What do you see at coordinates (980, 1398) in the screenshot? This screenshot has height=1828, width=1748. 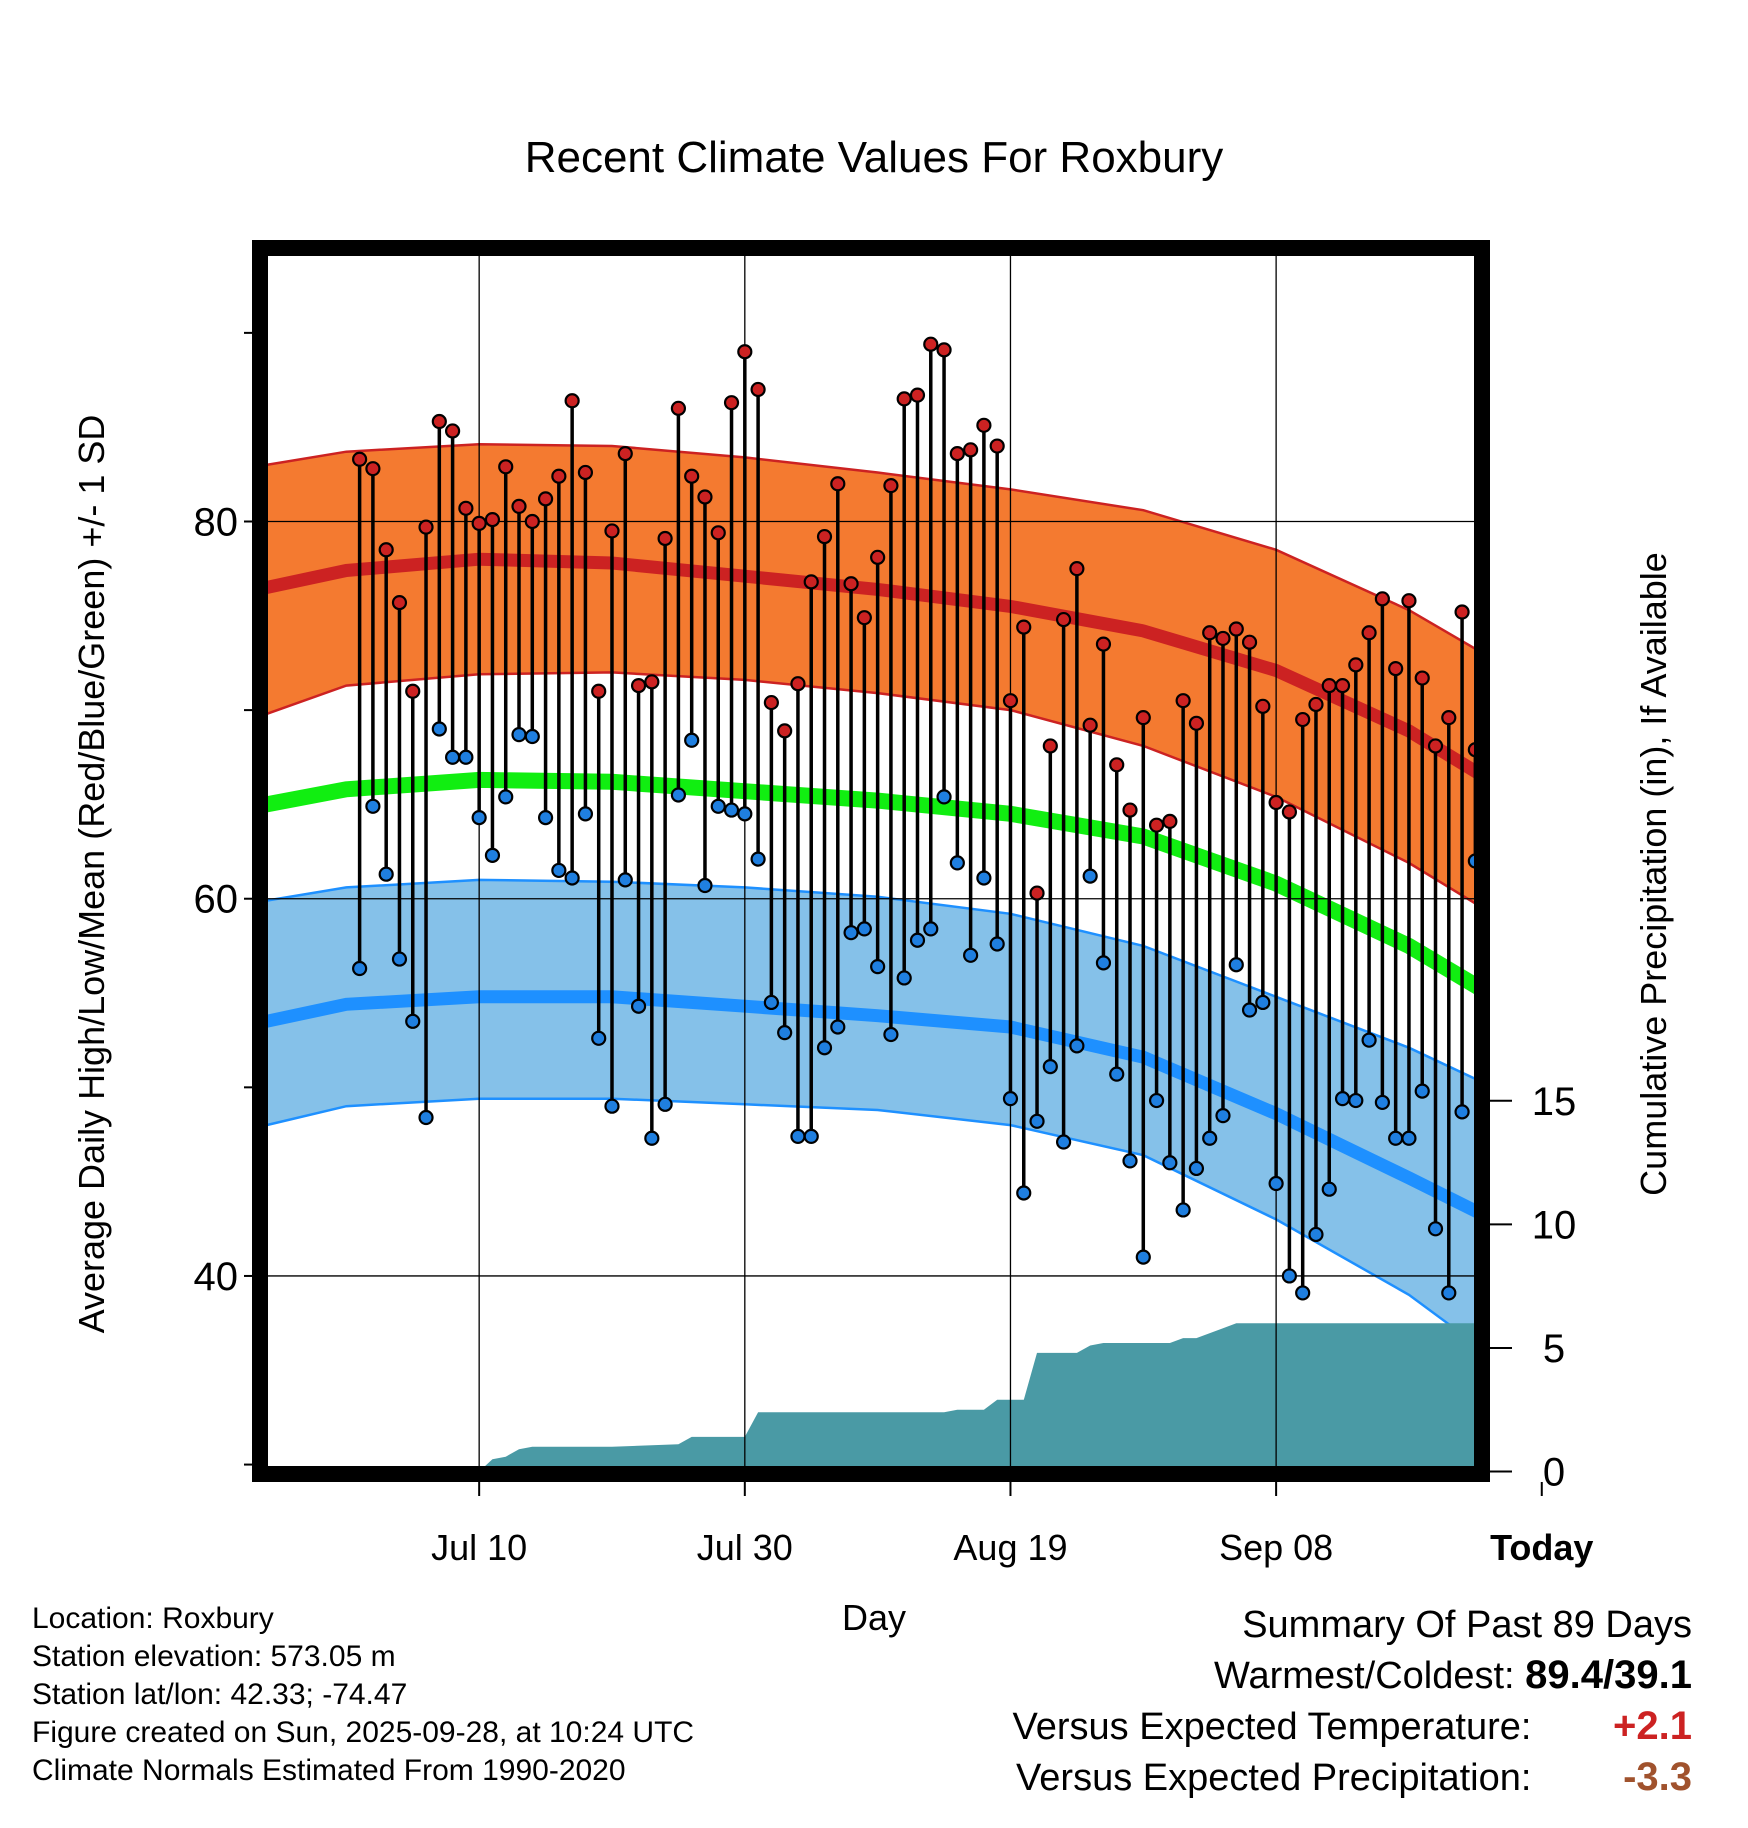 I see `precipitation-area` at bounding box center [980, 1398].